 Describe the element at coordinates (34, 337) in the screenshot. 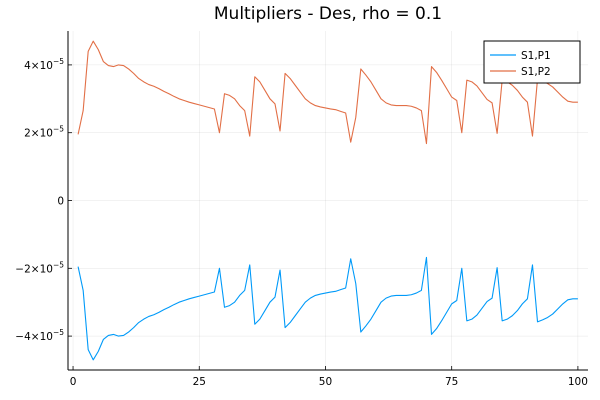

I see `y-tick-base: −4×10` at that location.